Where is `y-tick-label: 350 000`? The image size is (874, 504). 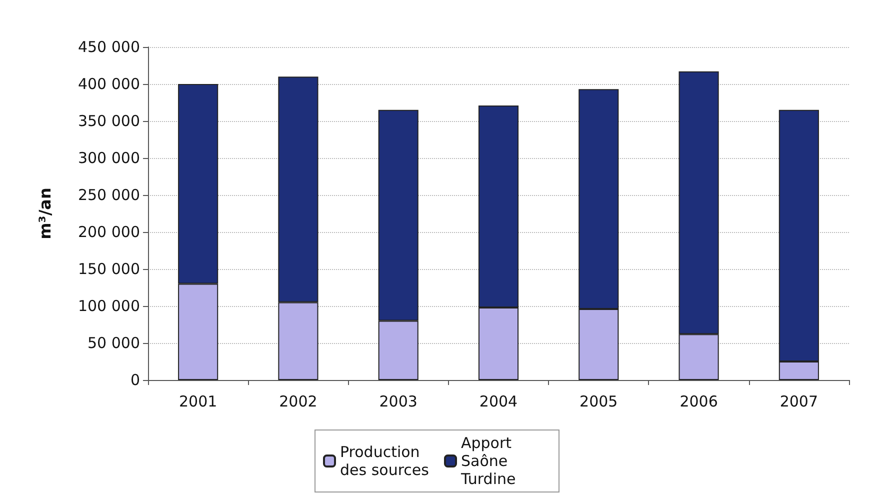
y-tick-label: 350 000 is located at coordinates (109, 121).